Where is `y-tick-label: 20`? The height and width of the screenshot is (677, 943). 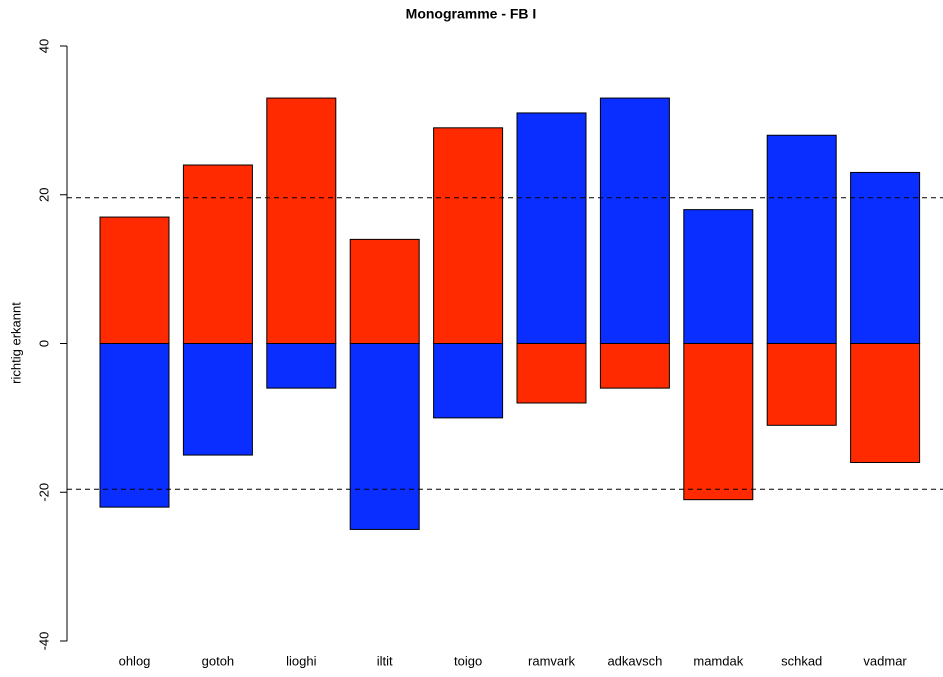 y-tick-label: 20 is located at coordinates (43, 195).